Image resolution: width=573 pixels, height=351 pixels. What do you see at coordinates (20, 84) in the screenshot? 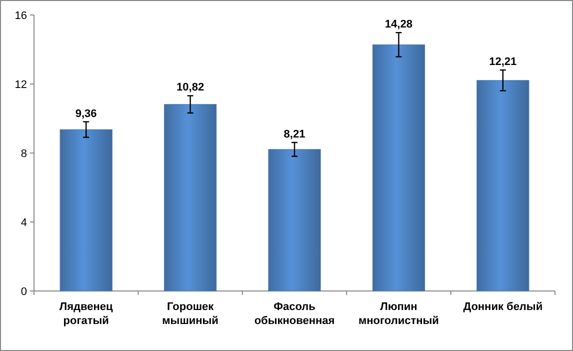
I see `y-tick-label: 12` at bounding box center [20, 84].